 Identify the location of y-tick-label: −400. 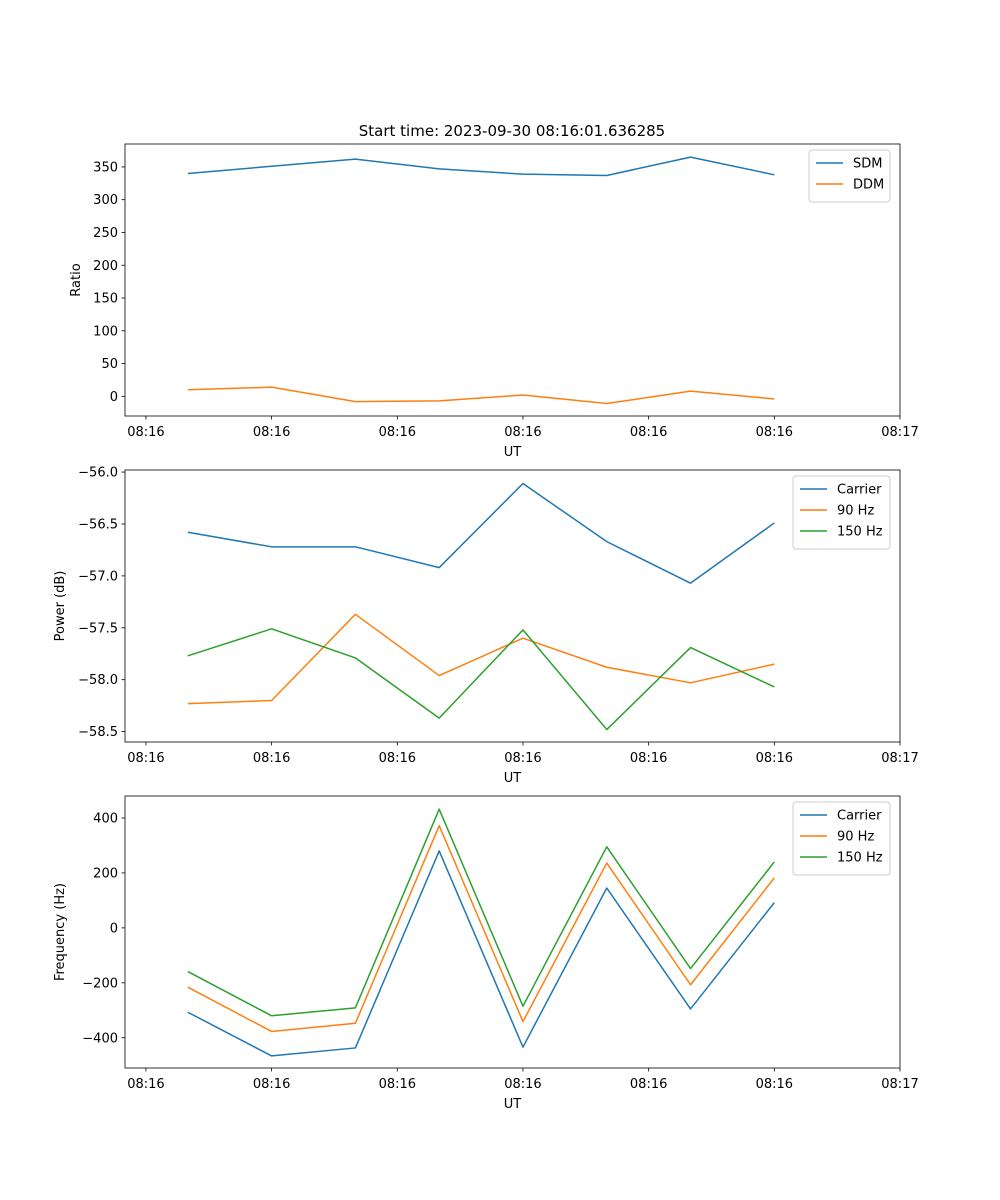
(100, 1038).